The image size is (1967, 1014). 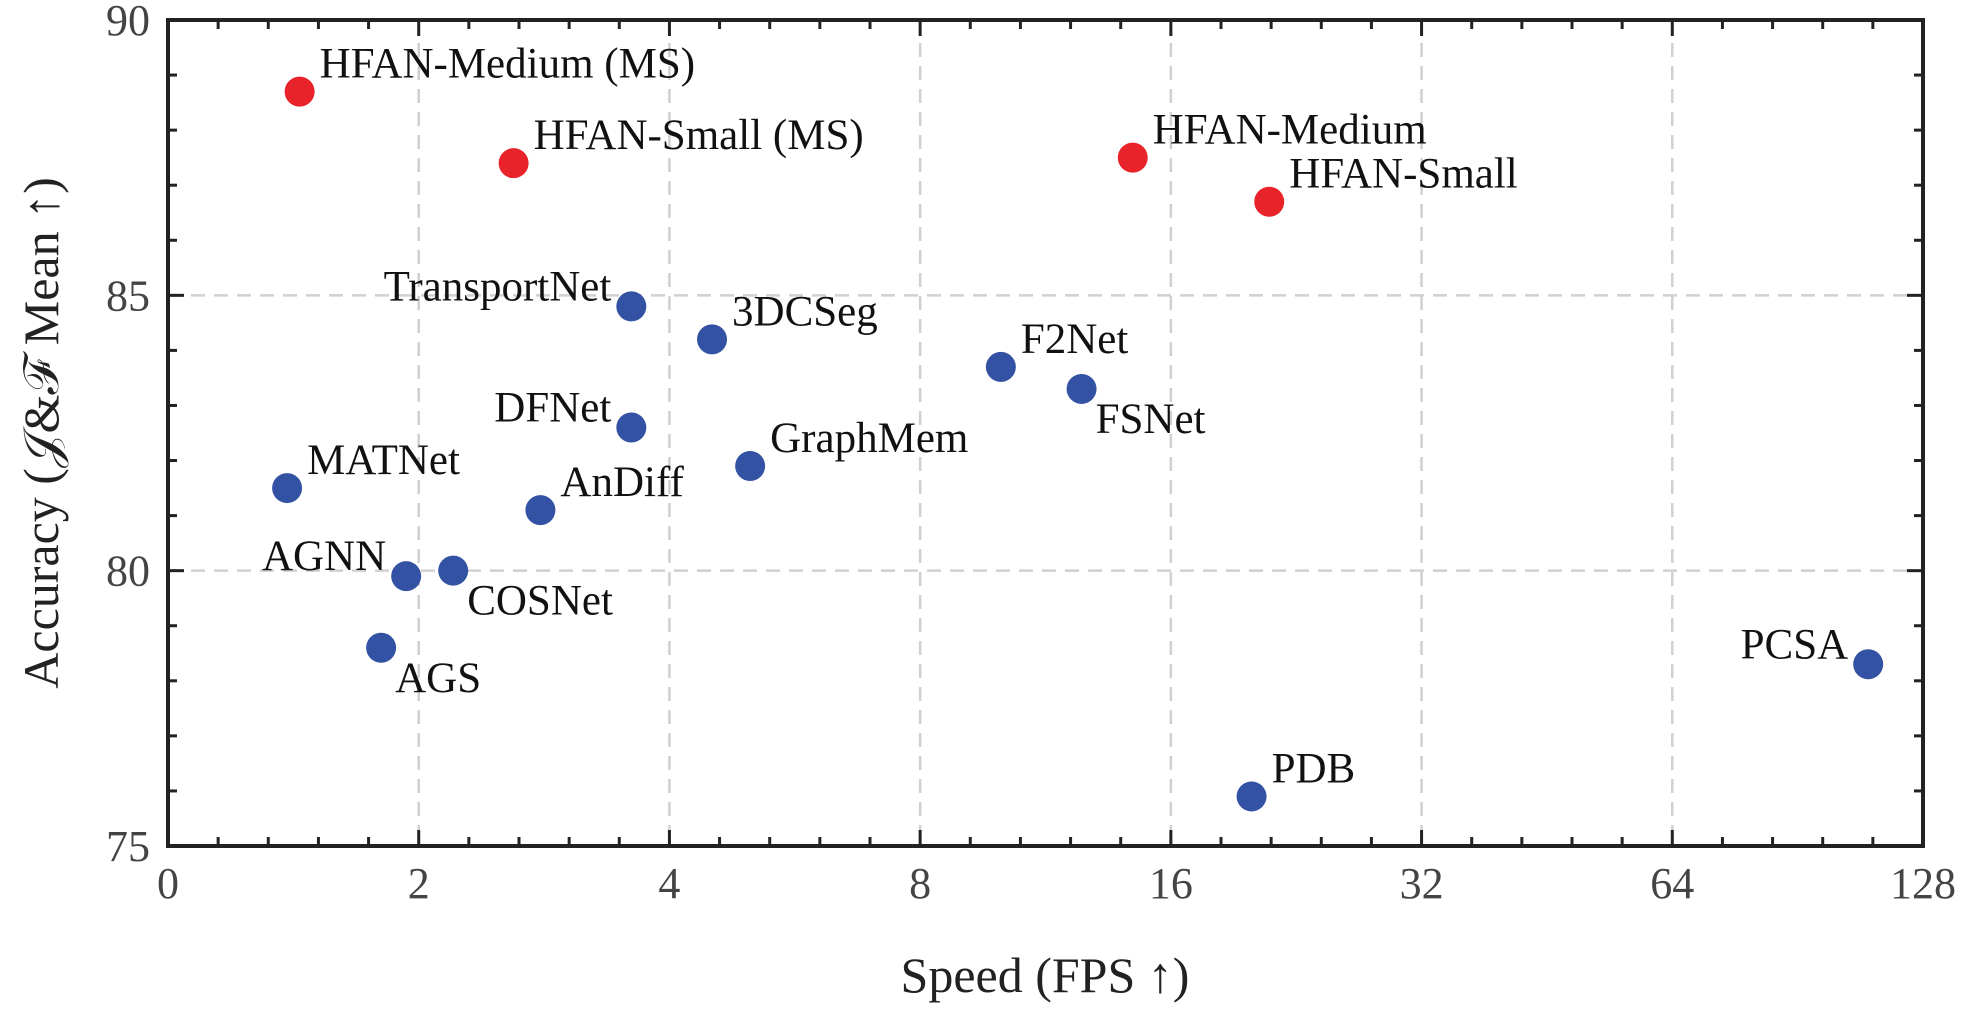 I want to click on data-point-hfan-small-ms, so click(x=513, y=163).